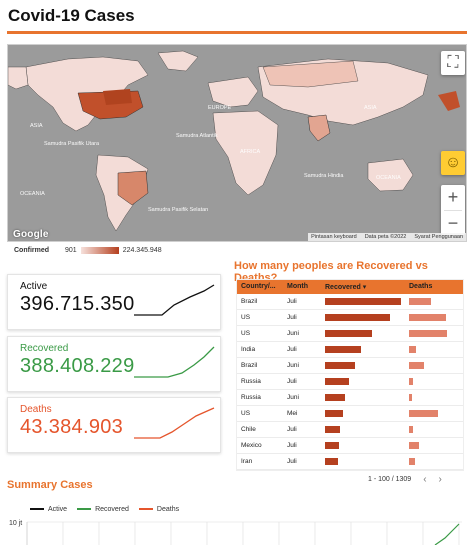 Image resolution: width=474 pixels, height=545 pixels. I want to click on column-header-recovered: Recovered ▾, so click(346, 287).